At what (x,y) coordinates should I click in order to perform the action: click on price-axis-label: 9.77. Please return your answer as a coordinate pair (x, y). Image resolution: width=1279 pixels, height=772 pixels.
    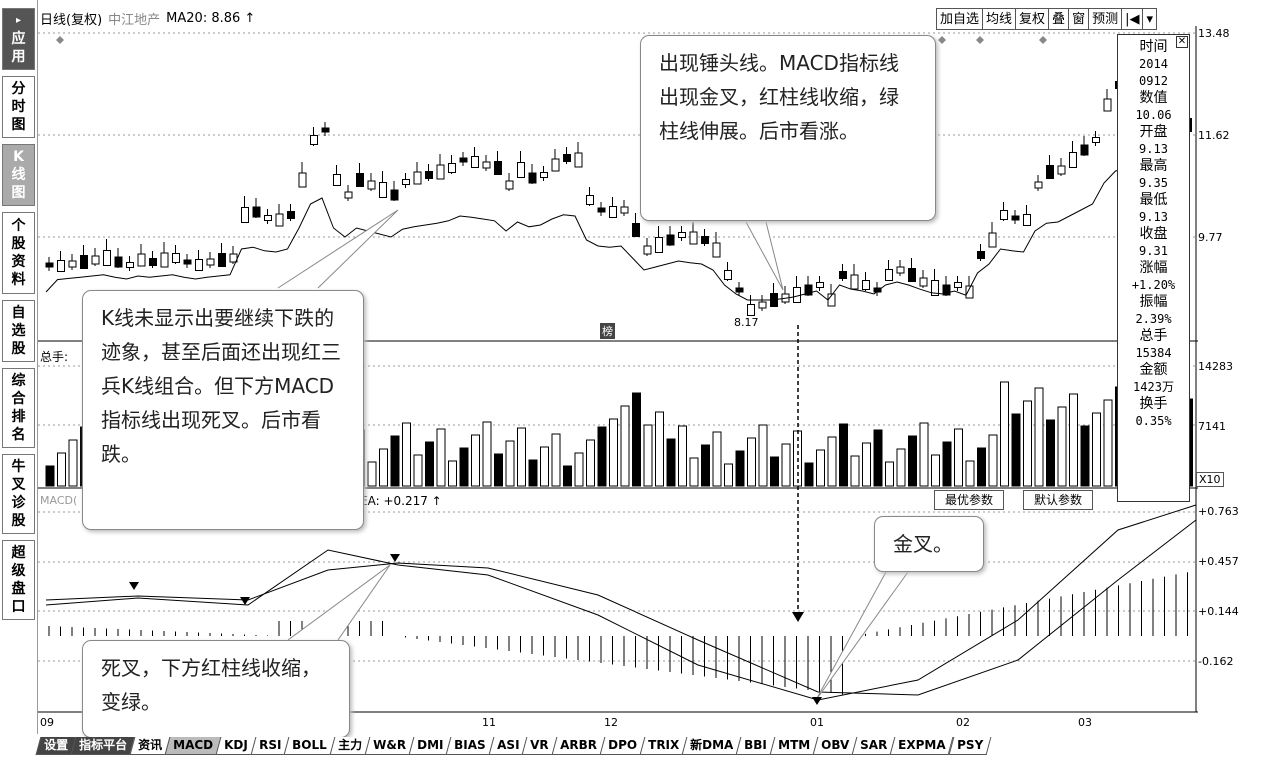
    Looking at the image, I should click on (1210, 237).